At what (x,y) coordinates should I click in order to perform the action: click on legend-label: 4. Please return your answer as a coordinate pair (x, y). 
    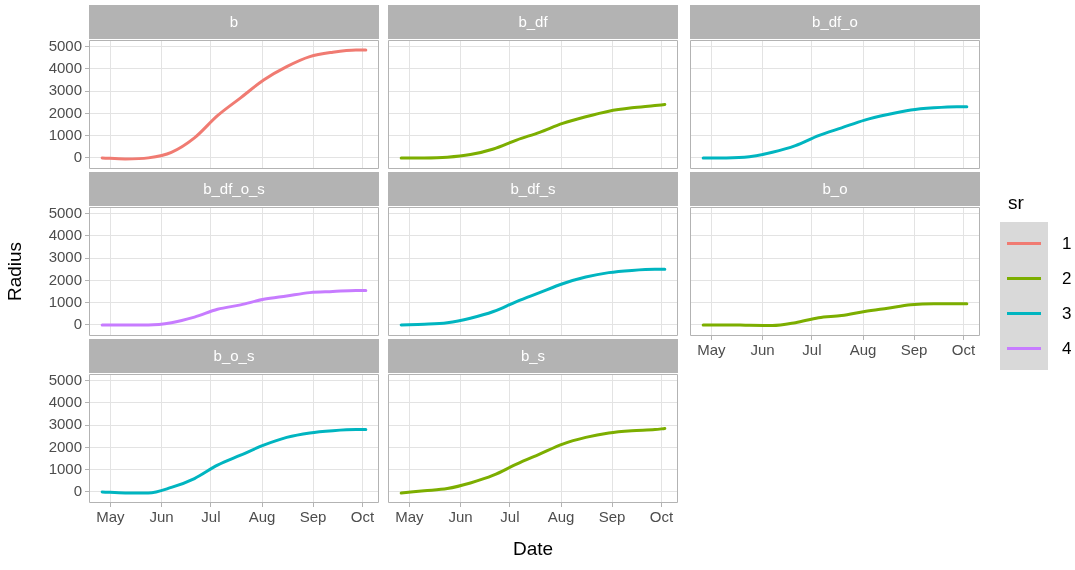
    Looking at the image, I should click on (1067, 348).